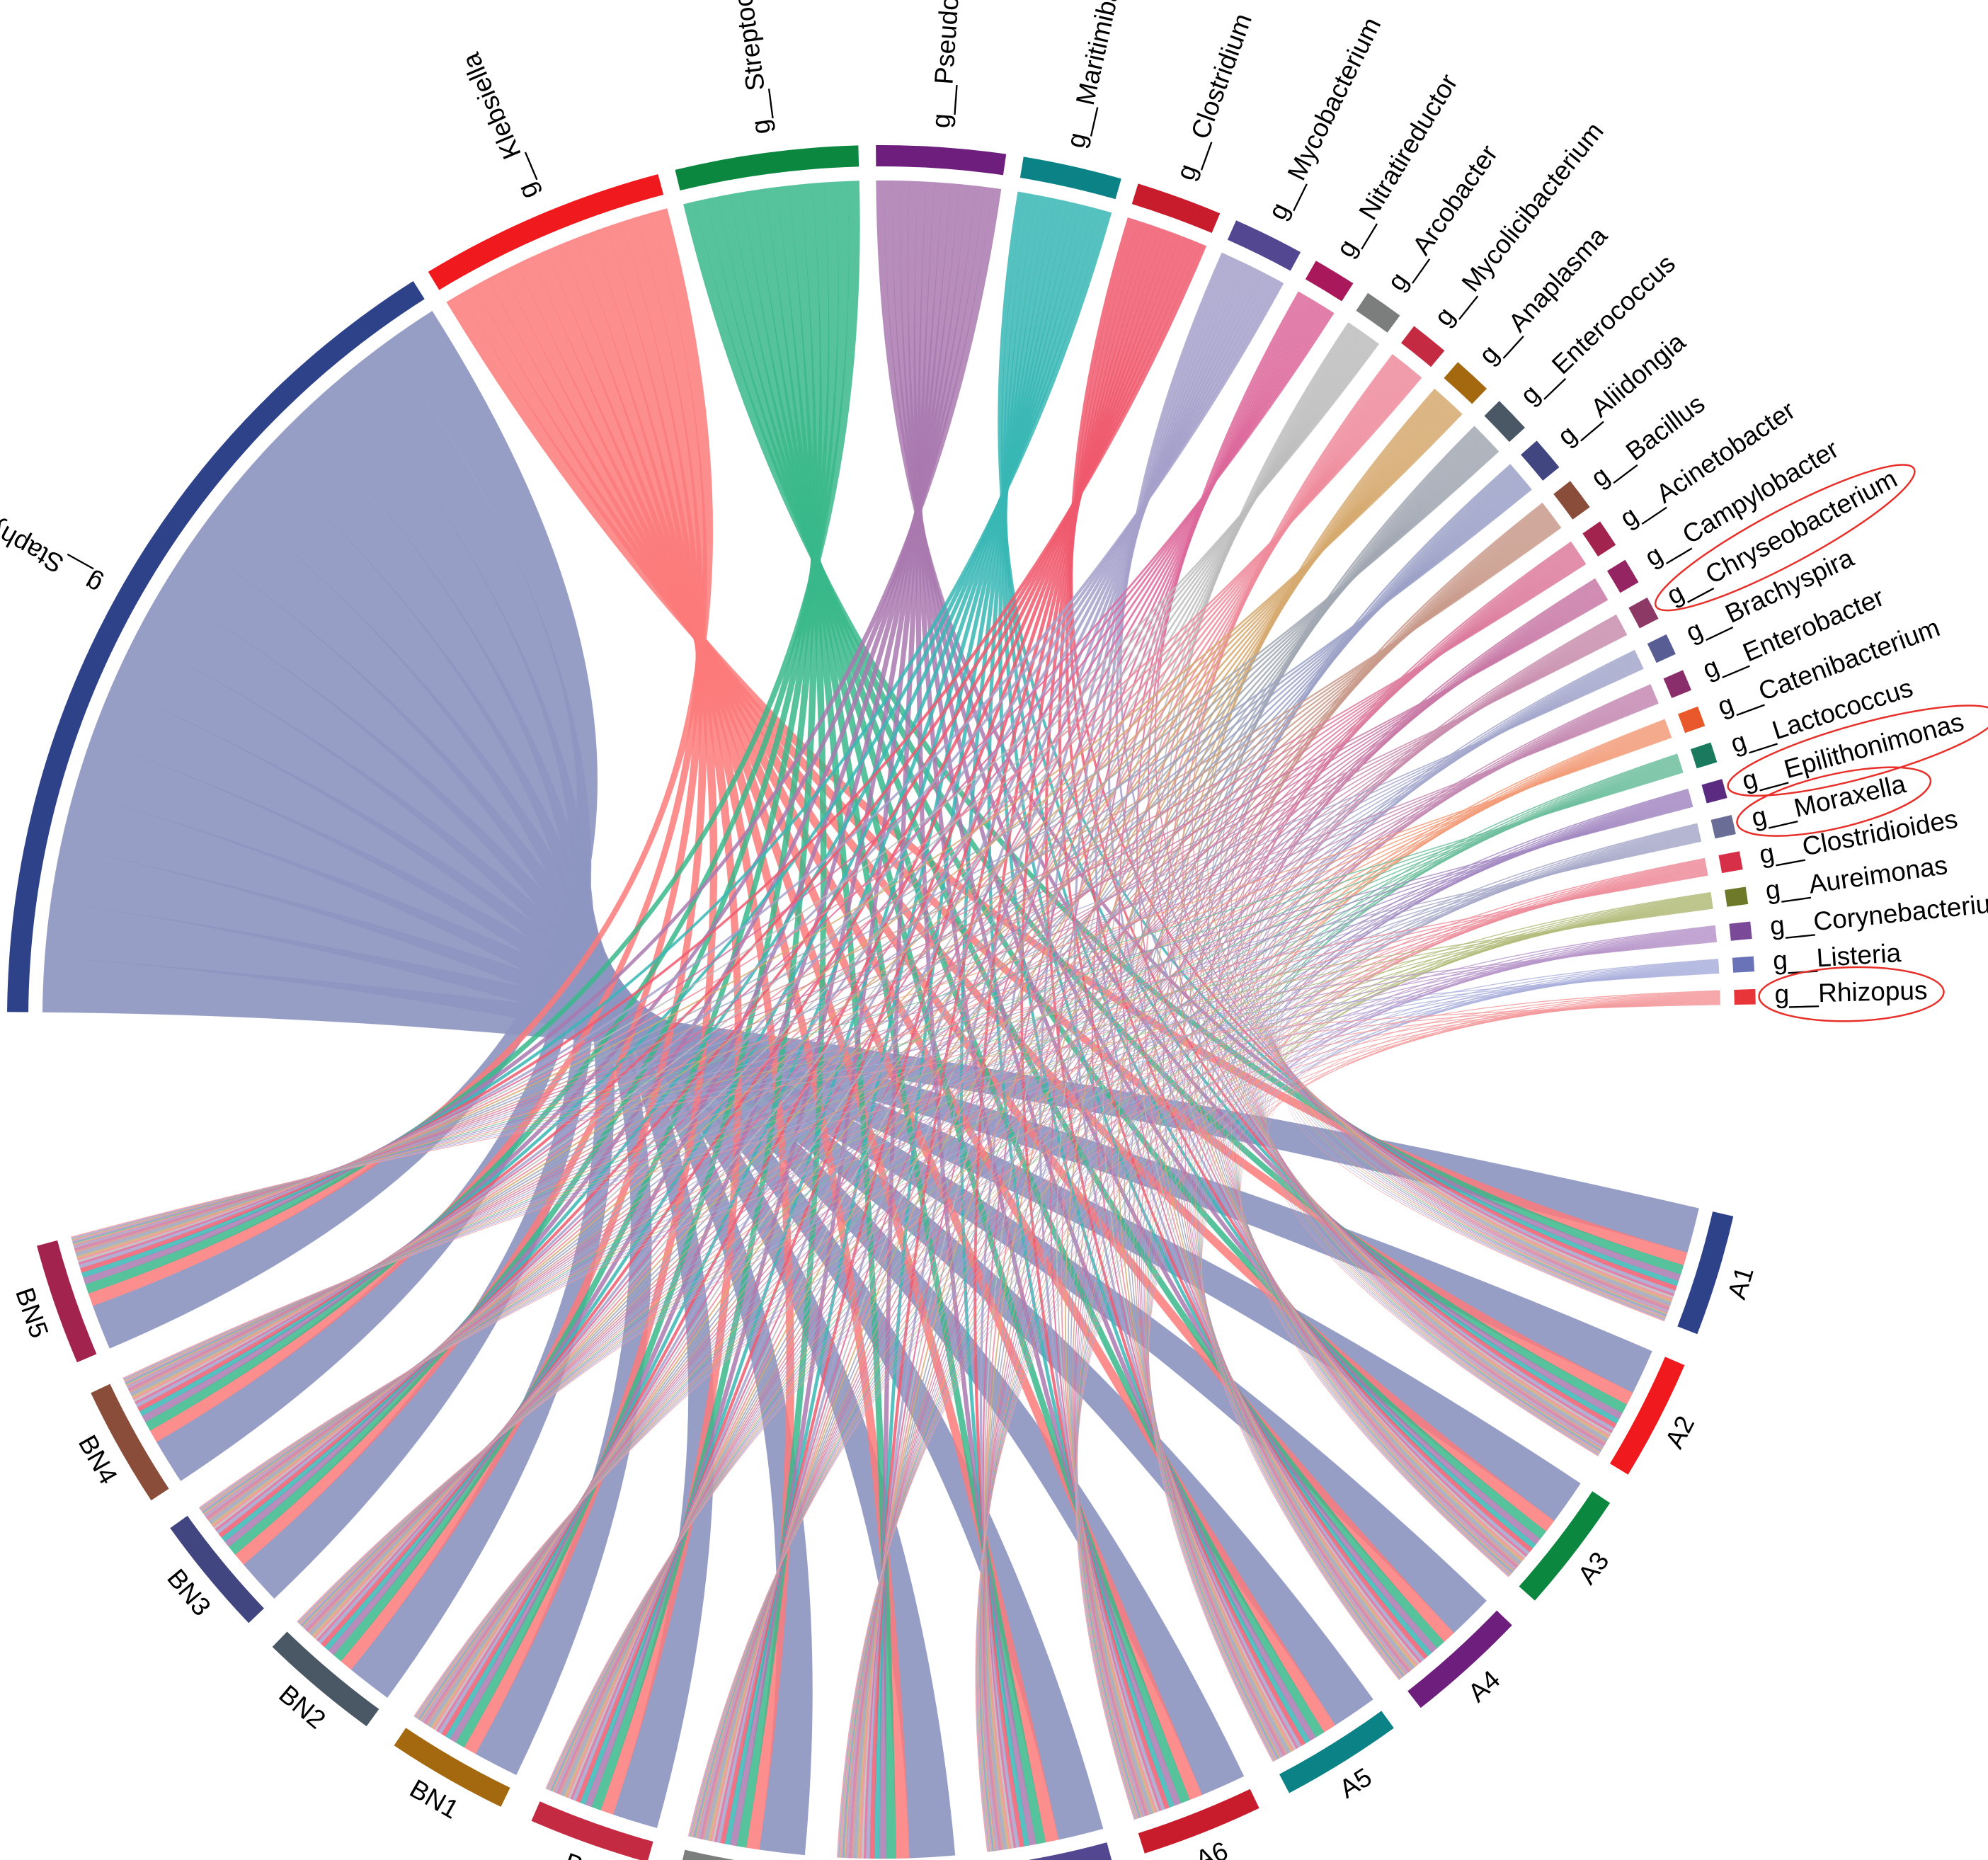  What do you see at coordinates (1834, 802) in the screenshot?
I see `highlight-ellipse` at bounding box center [1834, 802].